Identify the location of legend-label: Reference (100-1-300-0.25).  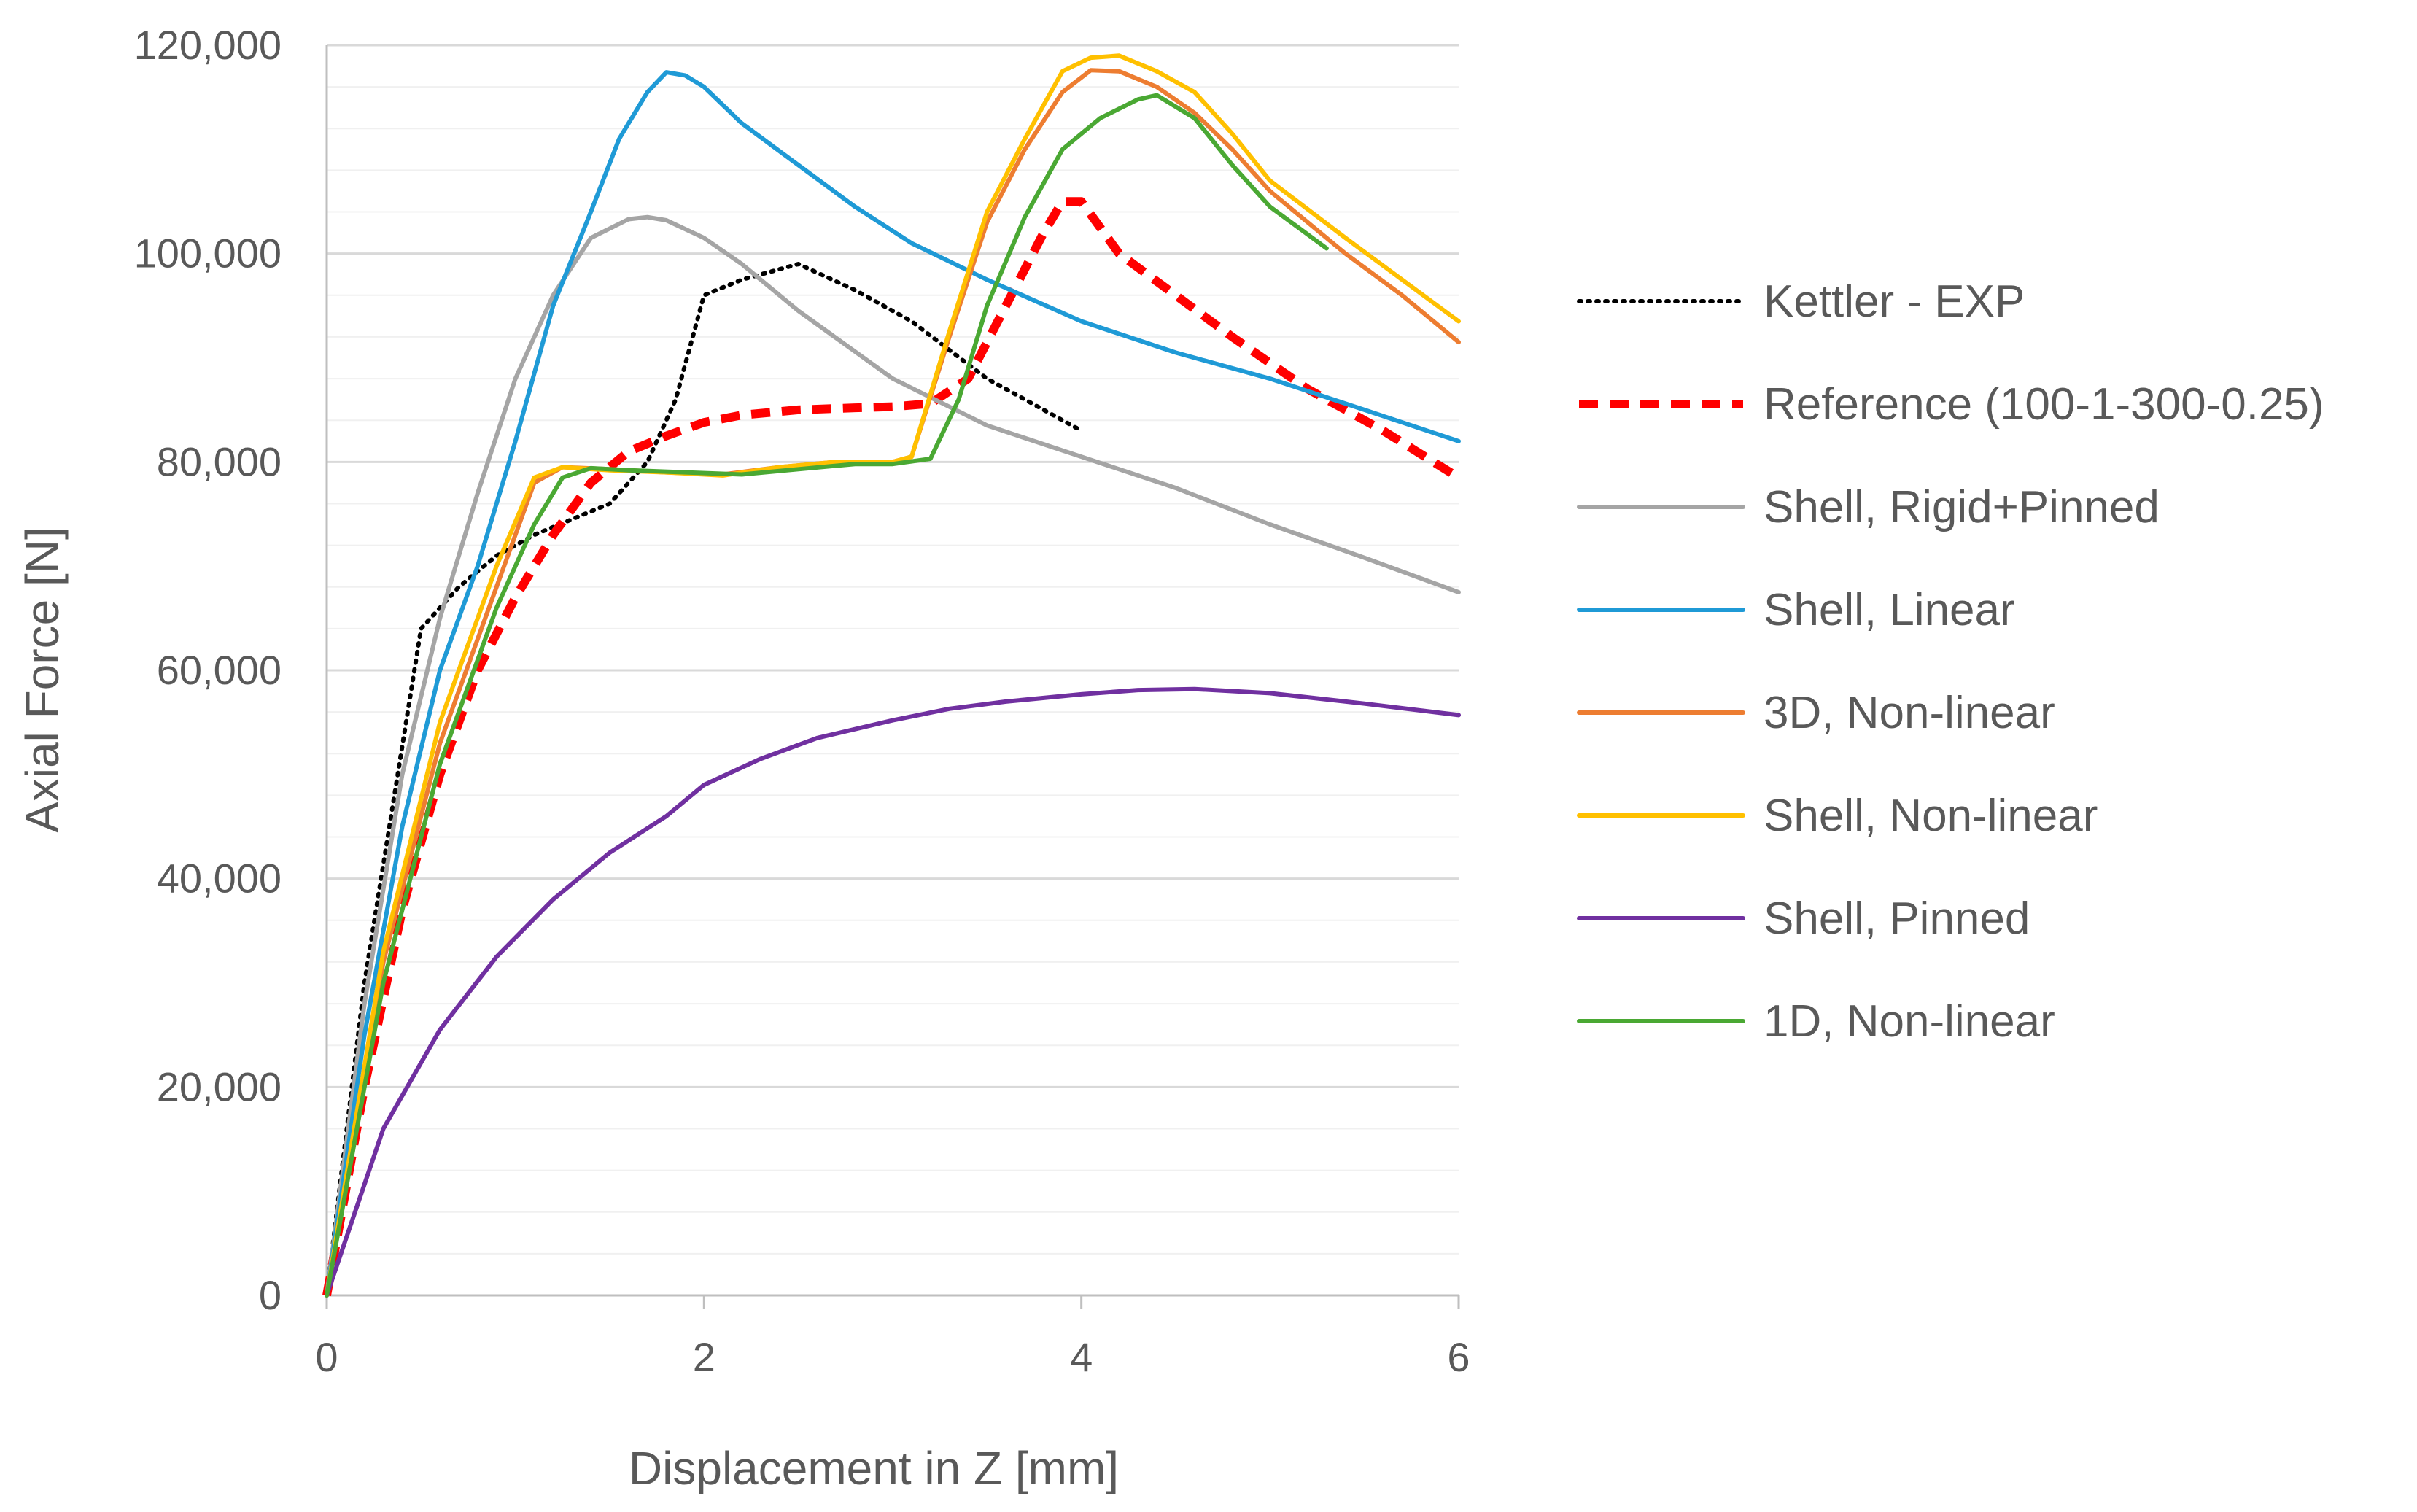
(2044, 405).